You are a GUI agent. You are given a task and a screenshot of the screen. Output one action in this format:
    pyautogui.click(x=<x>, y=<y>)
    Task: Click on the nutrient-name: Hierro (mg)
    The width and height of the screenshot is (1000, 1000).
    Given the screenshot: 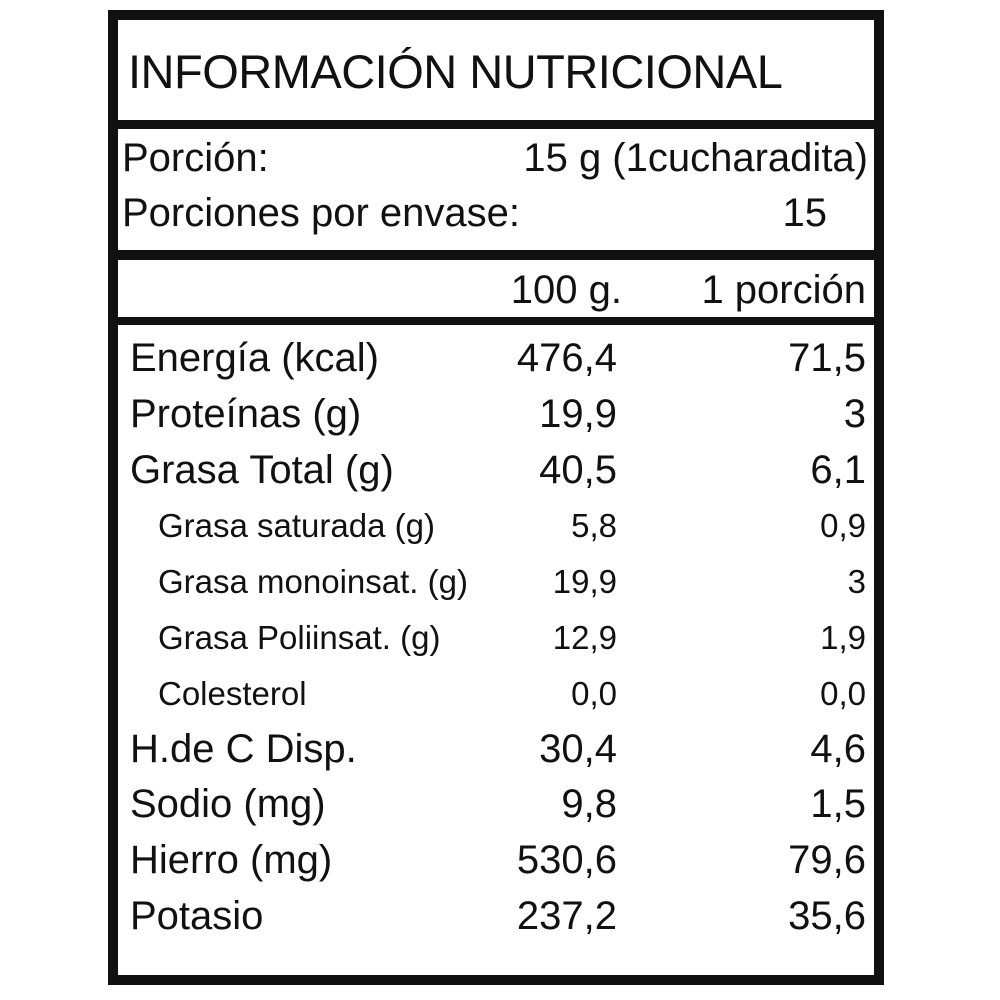 What is the action you would take?
    pyautogui.click(x=231, y=860)
    